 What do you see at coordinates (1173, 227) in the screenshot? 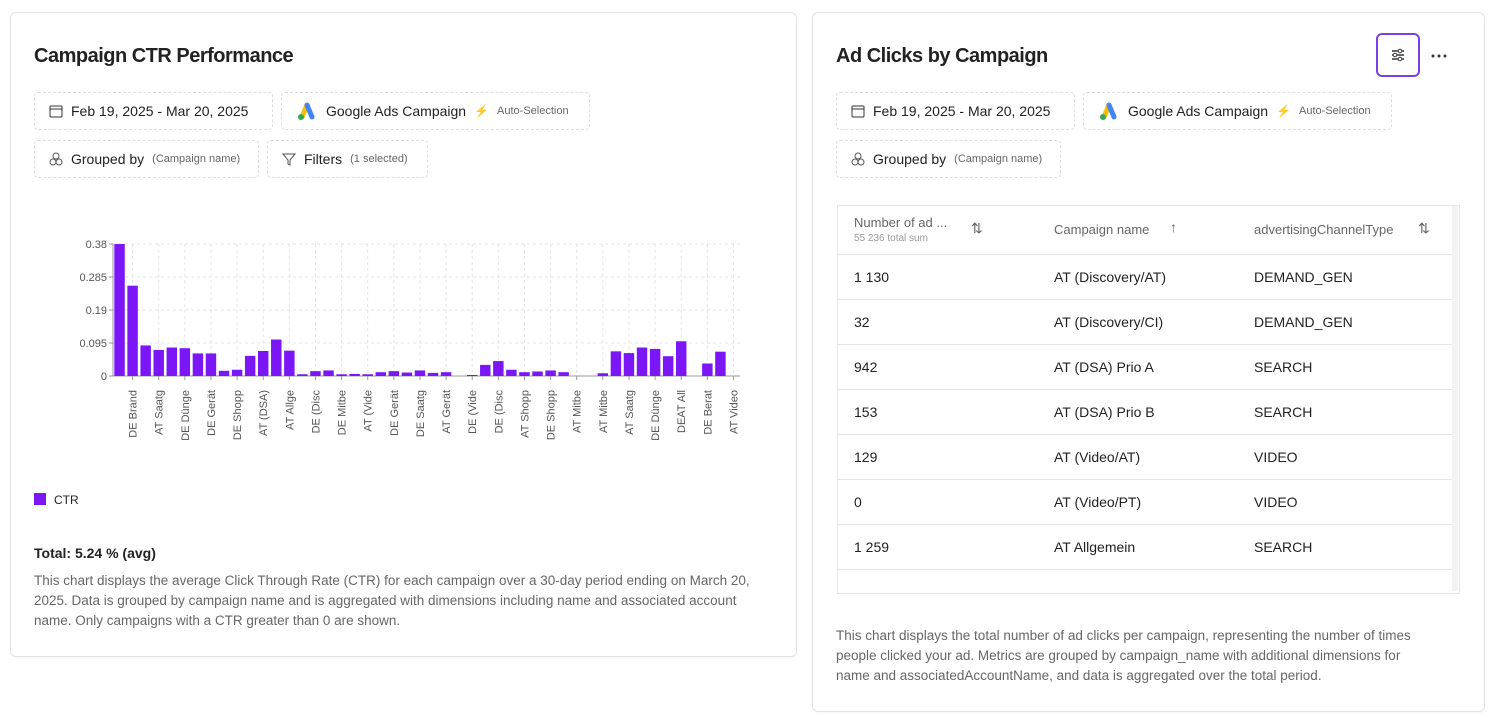
I see `sort-icon: ↑` at bounding box center [1173, 227].